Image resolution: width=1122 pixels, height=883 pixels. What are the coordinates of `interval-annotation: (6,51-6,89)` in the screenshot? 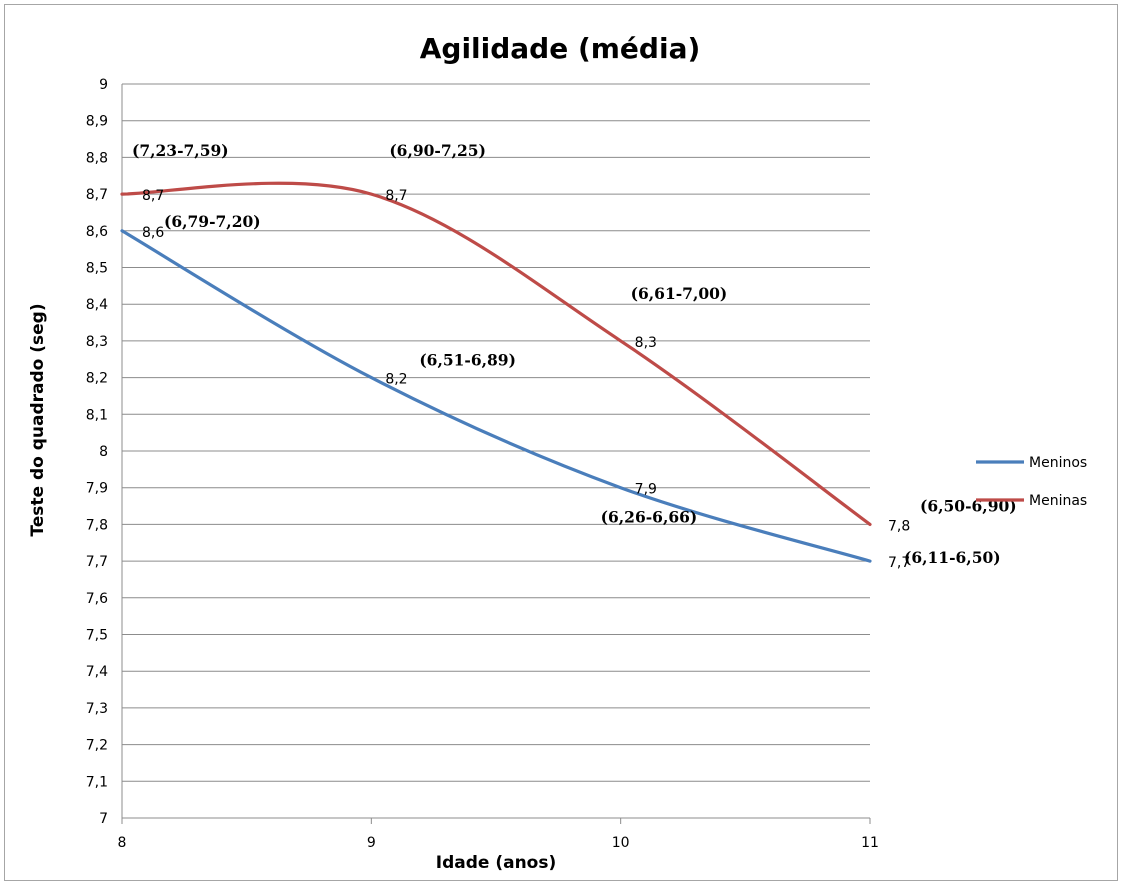 It's located at (467, 360).